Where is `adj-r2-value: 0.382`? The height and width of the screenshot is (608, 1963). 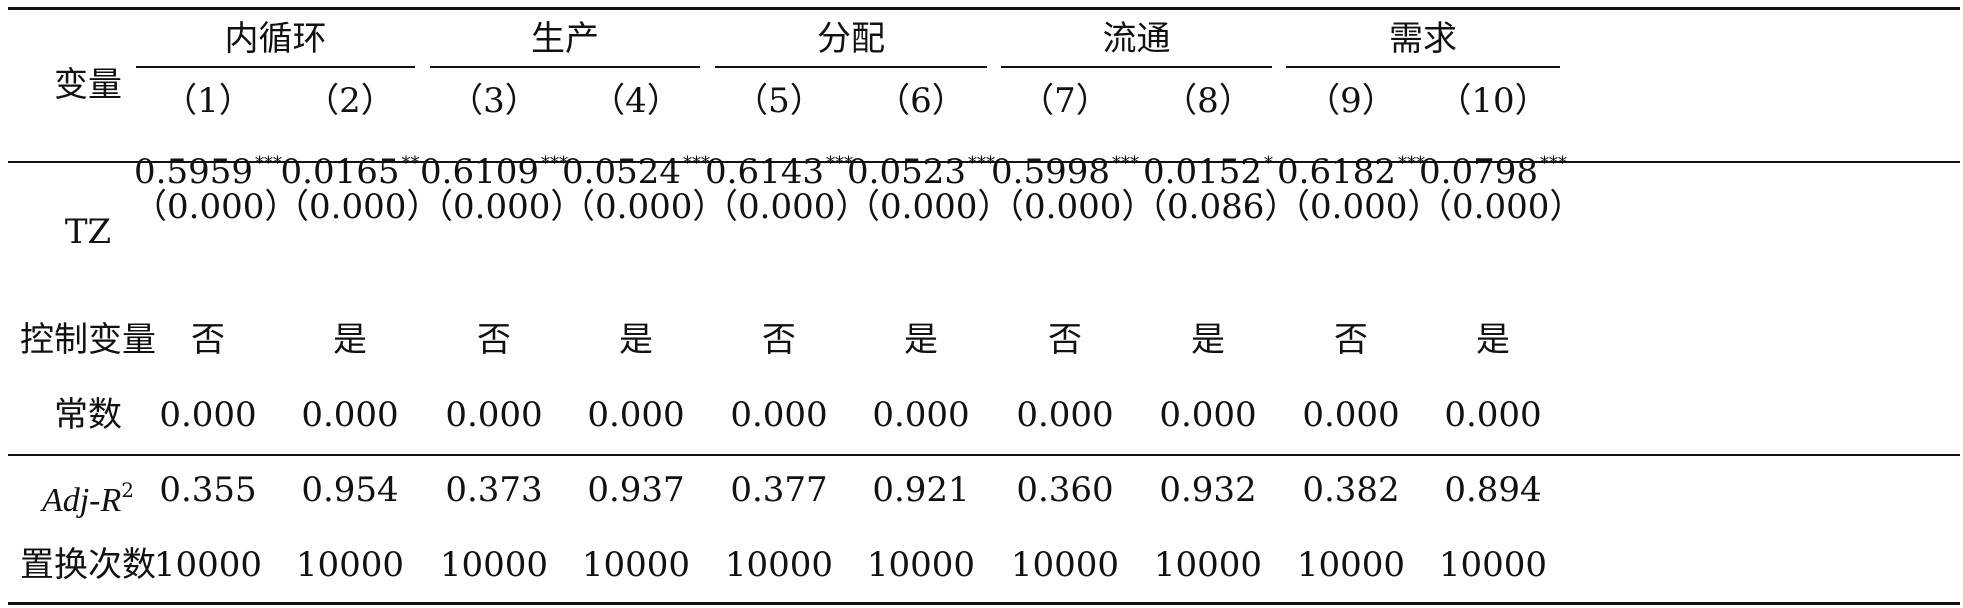 adj-r2-value: 0.382 is located at coordinates (1351, 490).